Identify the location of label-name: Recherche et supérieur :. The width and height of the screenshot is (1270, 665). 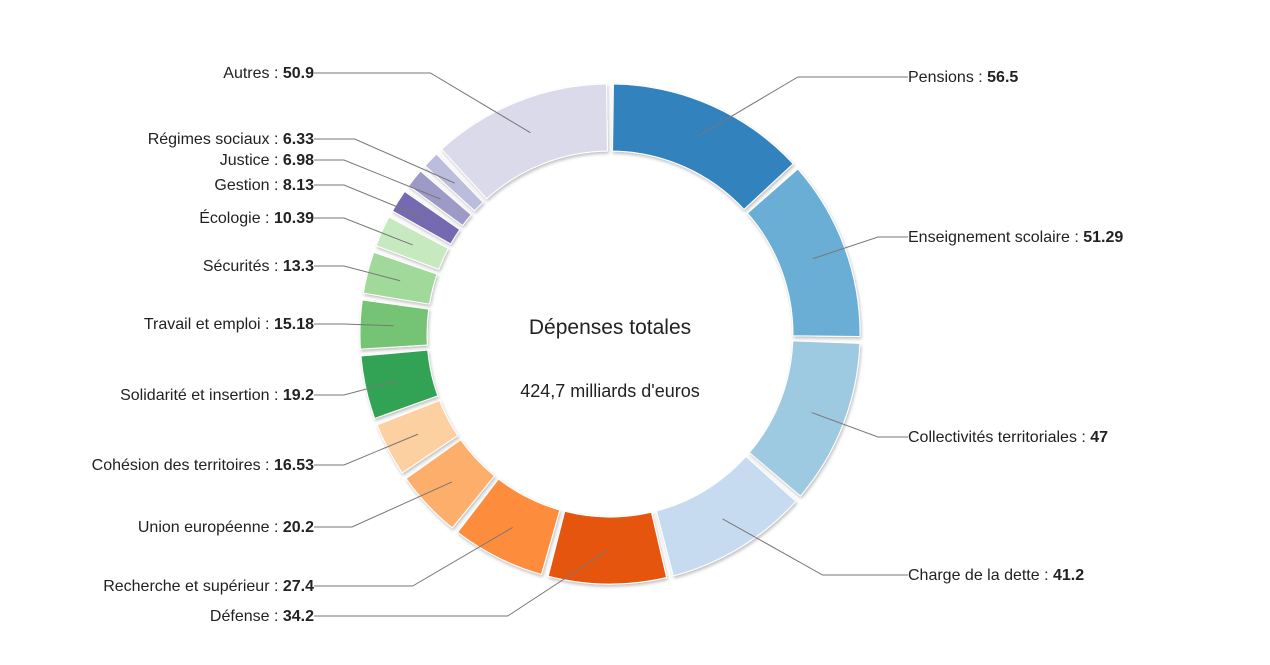
(193, 586).